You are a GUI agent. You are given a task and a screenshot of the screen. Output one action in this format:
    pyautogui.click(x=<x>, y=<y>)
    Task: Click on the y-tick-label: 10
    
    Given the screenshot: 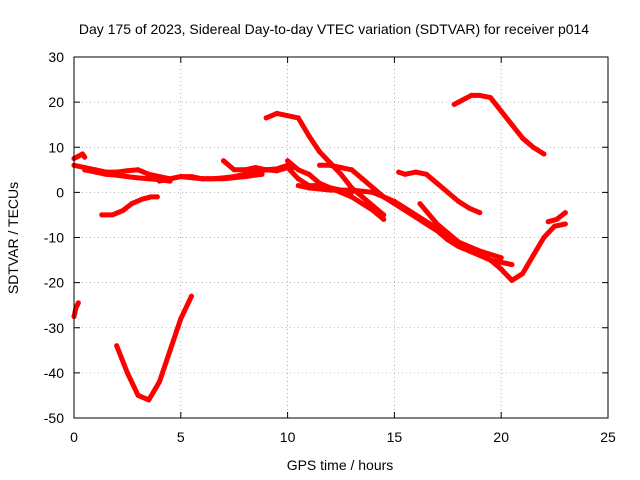 What is the action you would take?
    pyautogui.click(x=56, y=147)
    